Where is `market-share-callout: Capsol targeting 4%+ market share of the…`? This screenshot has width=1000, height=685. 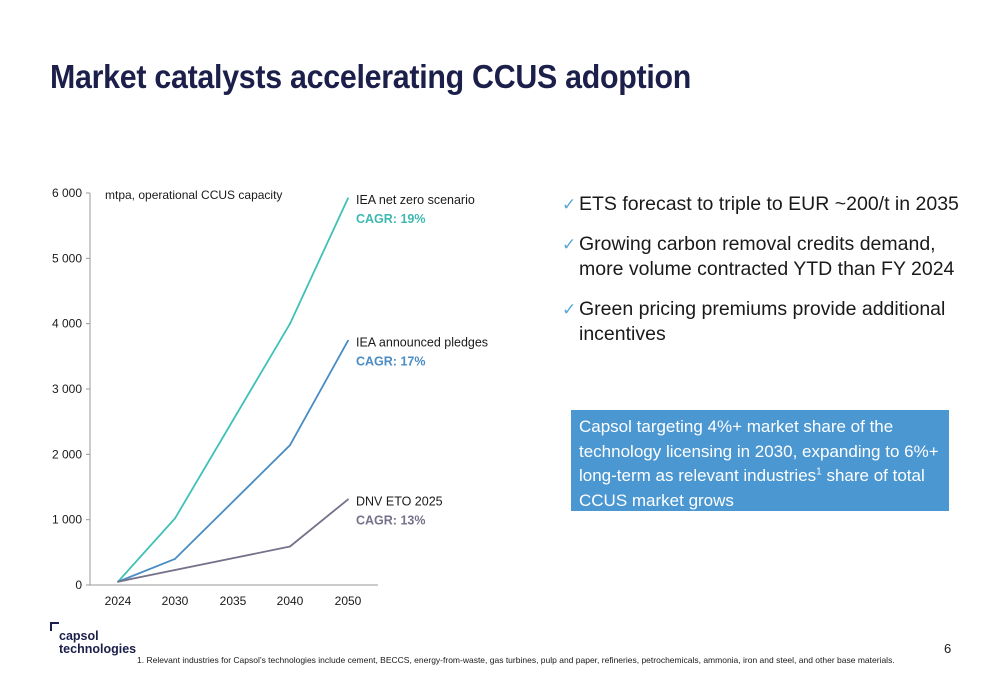 market-share-callout: Capsol targeting 4%+ market share of the… is located at coordinates (760, 460).